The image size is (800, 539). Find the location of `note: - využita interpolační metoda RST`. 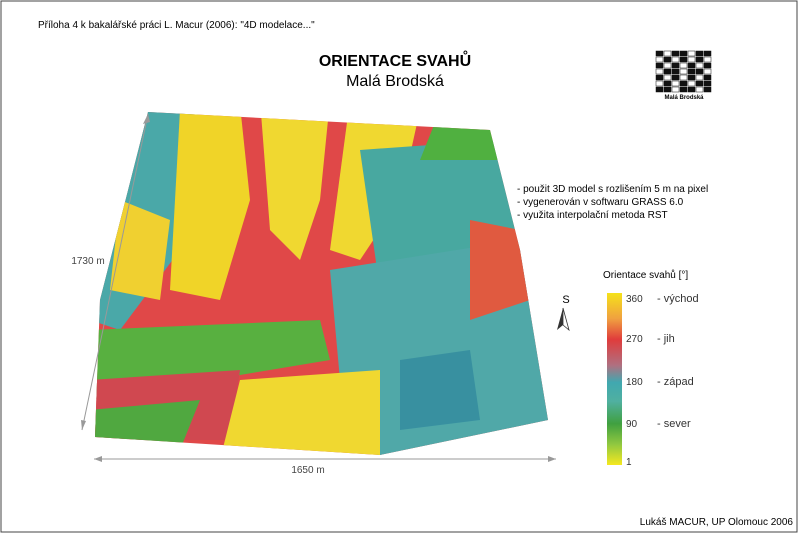

note: - využita interpolační metoda RST is located at coordinates (592, 215).